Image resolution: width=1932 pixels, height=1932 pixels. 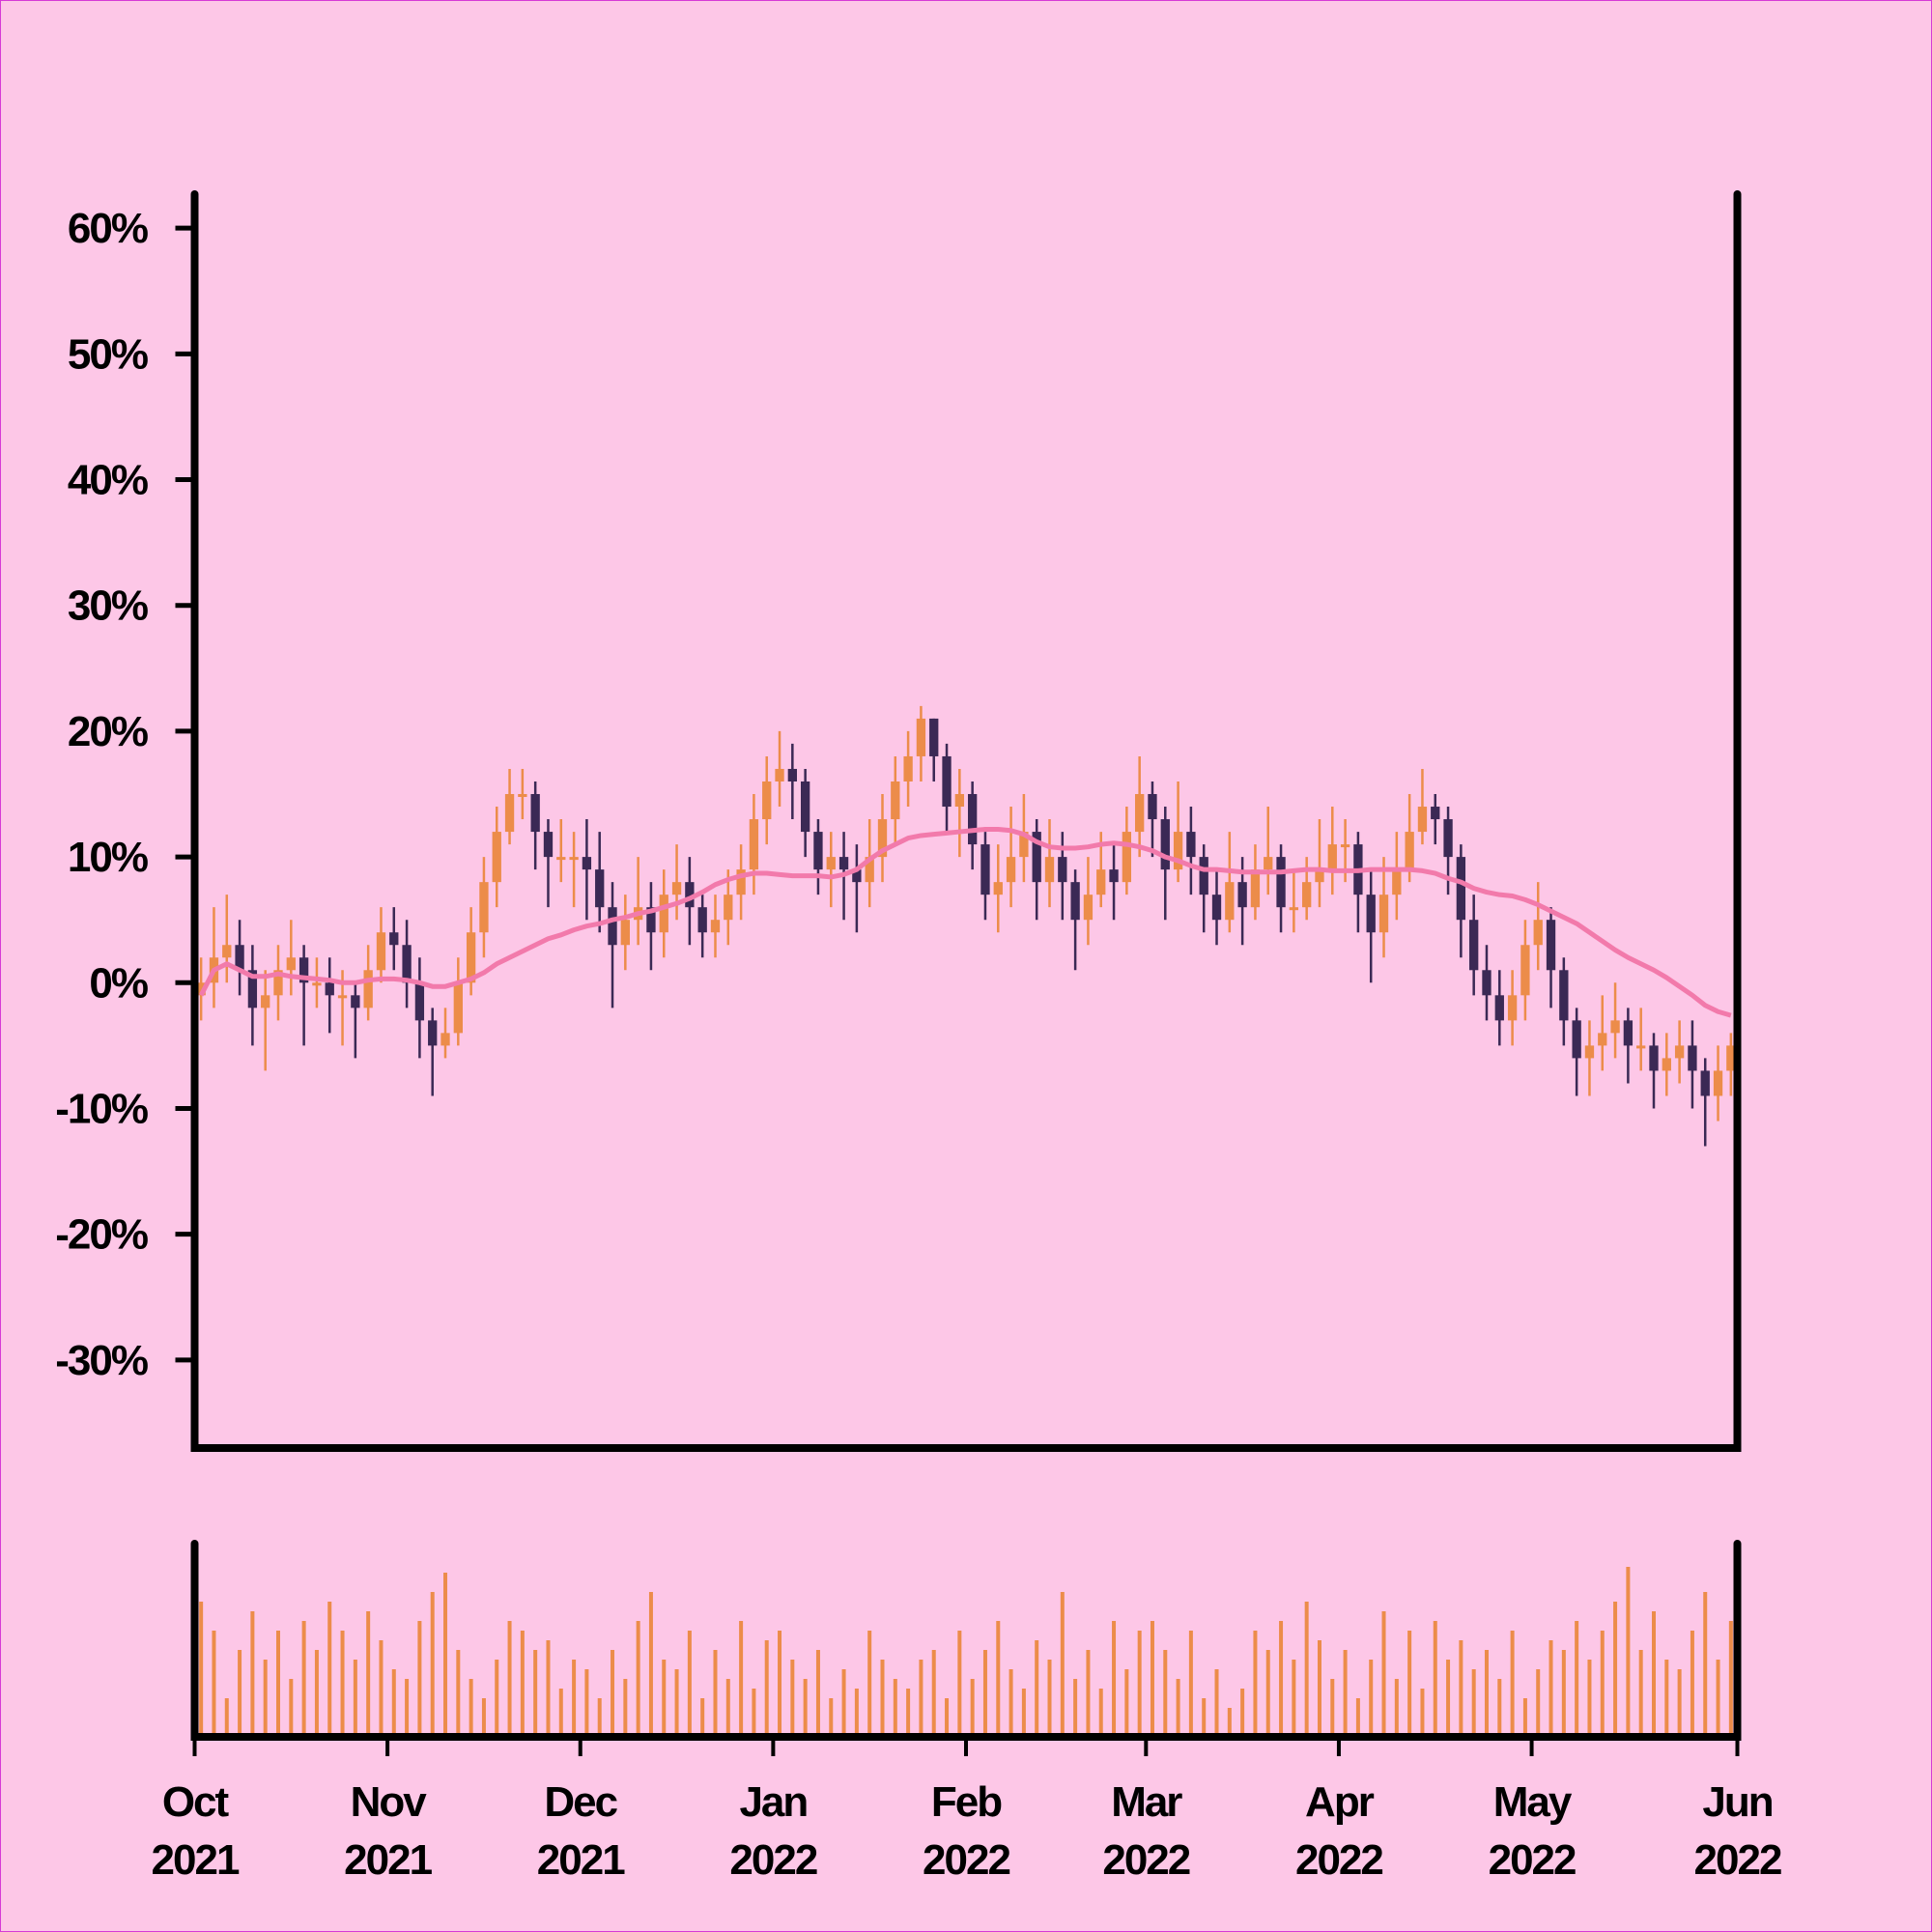 I want to click on y-tick-label: 60%, so click(x=108, y=228).